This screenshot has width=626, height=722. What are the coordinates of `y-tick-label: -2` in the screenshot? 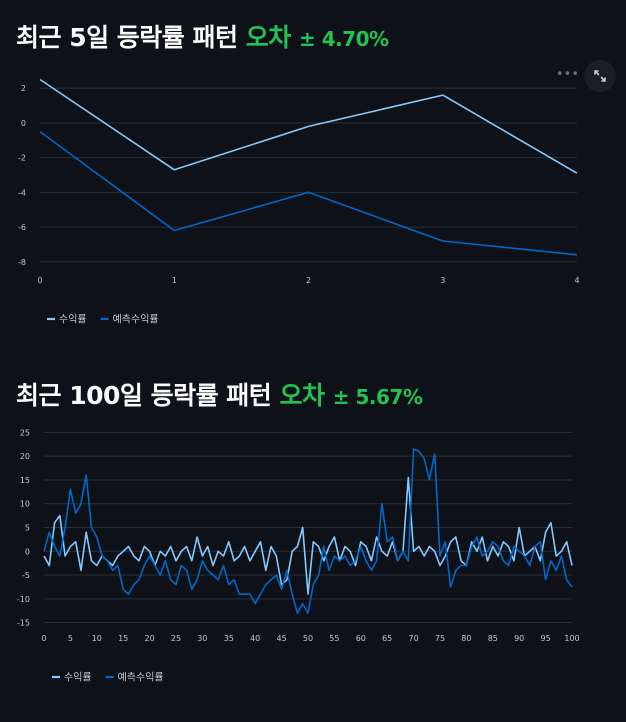 It's located at (22, 158).